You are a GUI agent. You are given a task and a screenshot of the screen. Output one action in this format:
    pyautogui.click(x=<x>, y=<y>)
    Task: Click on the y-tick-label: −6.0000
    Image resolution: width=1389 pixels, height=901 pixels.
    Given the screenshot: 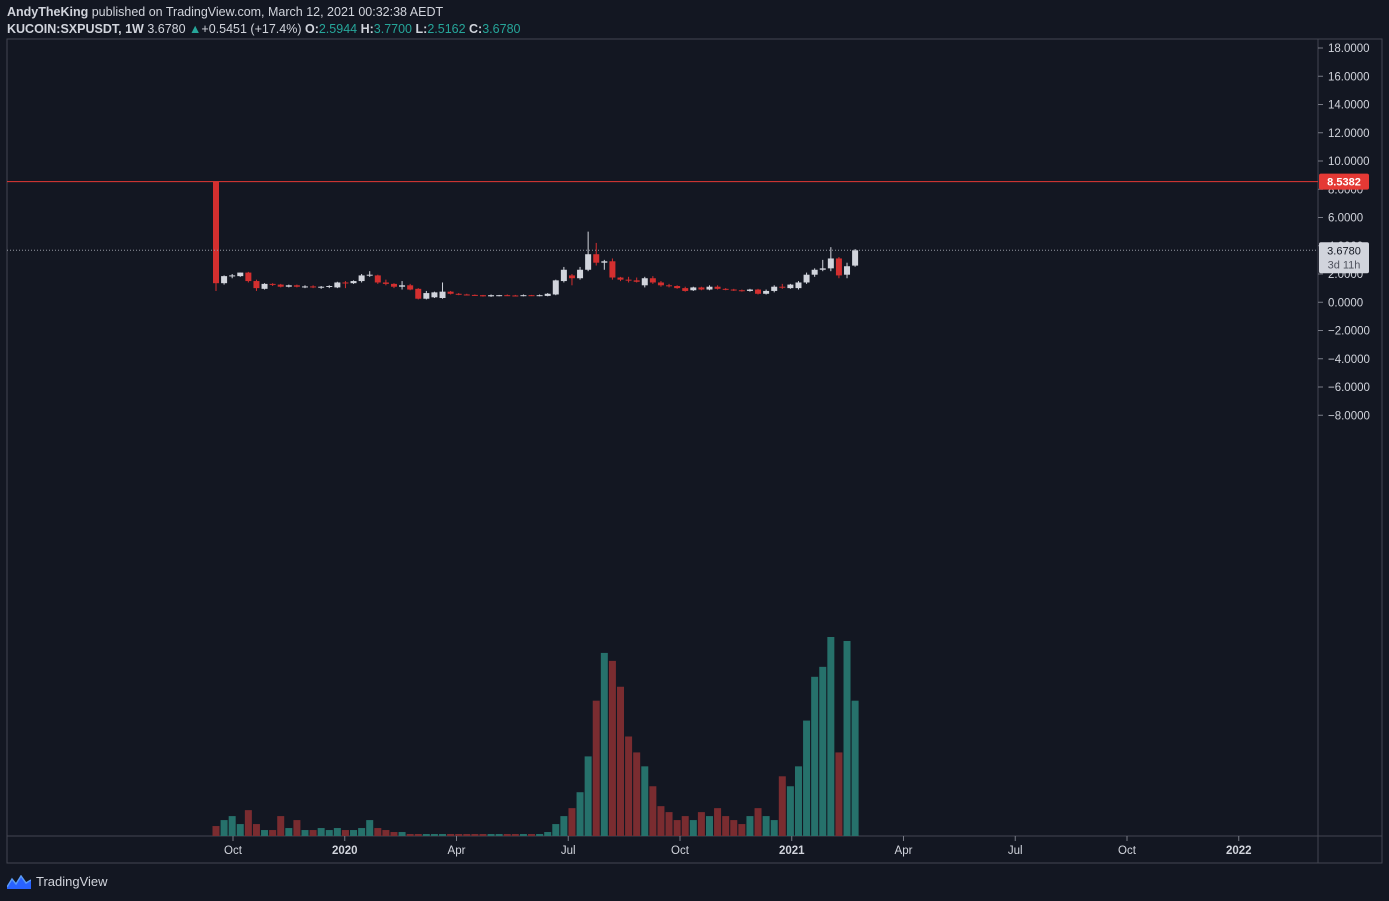 What is the action you would take?
    pyautogui.click(x=1349, y=388)
    